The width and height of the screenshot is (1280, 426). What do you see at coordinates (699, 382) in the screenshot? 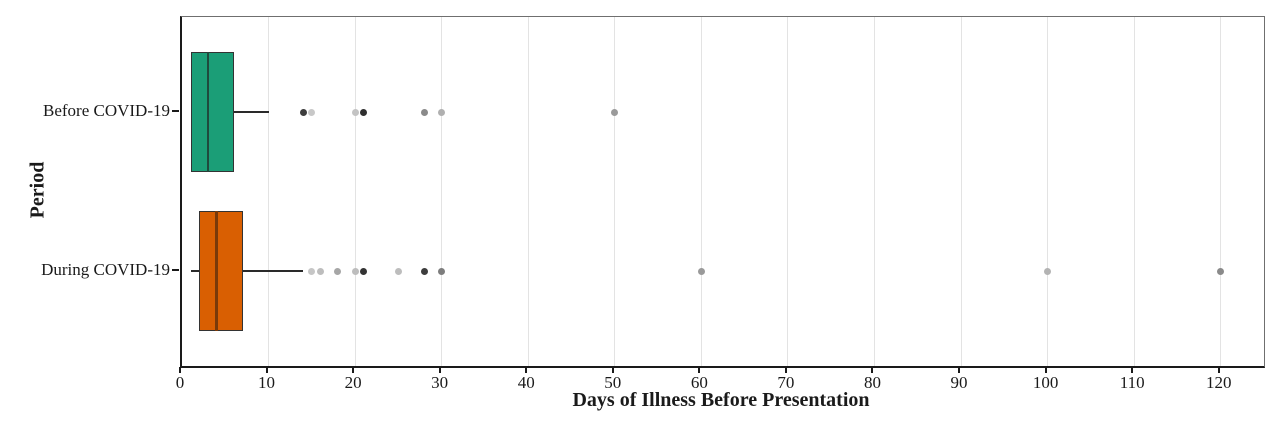
I see `x-tick-label-60: 60` at bounding box center [699, 382].